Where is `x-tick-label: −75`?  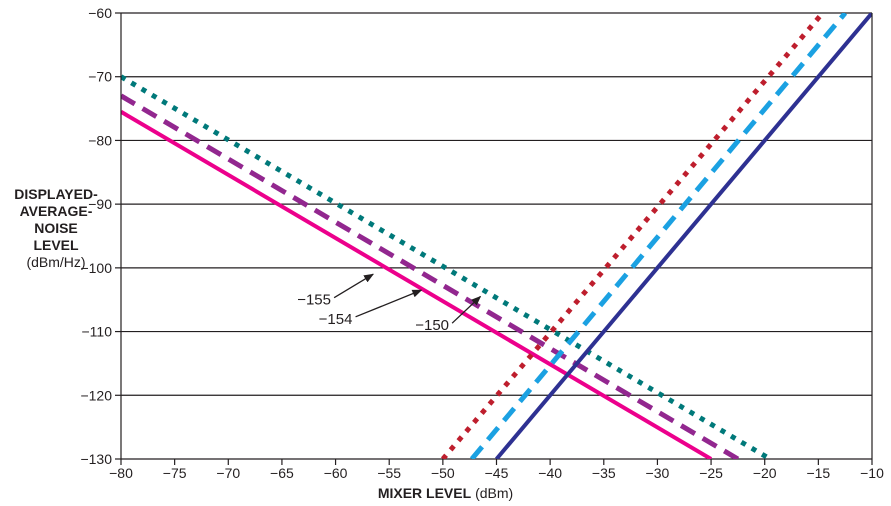
x-tick-label: −75 is located at coordinates (175, 473).